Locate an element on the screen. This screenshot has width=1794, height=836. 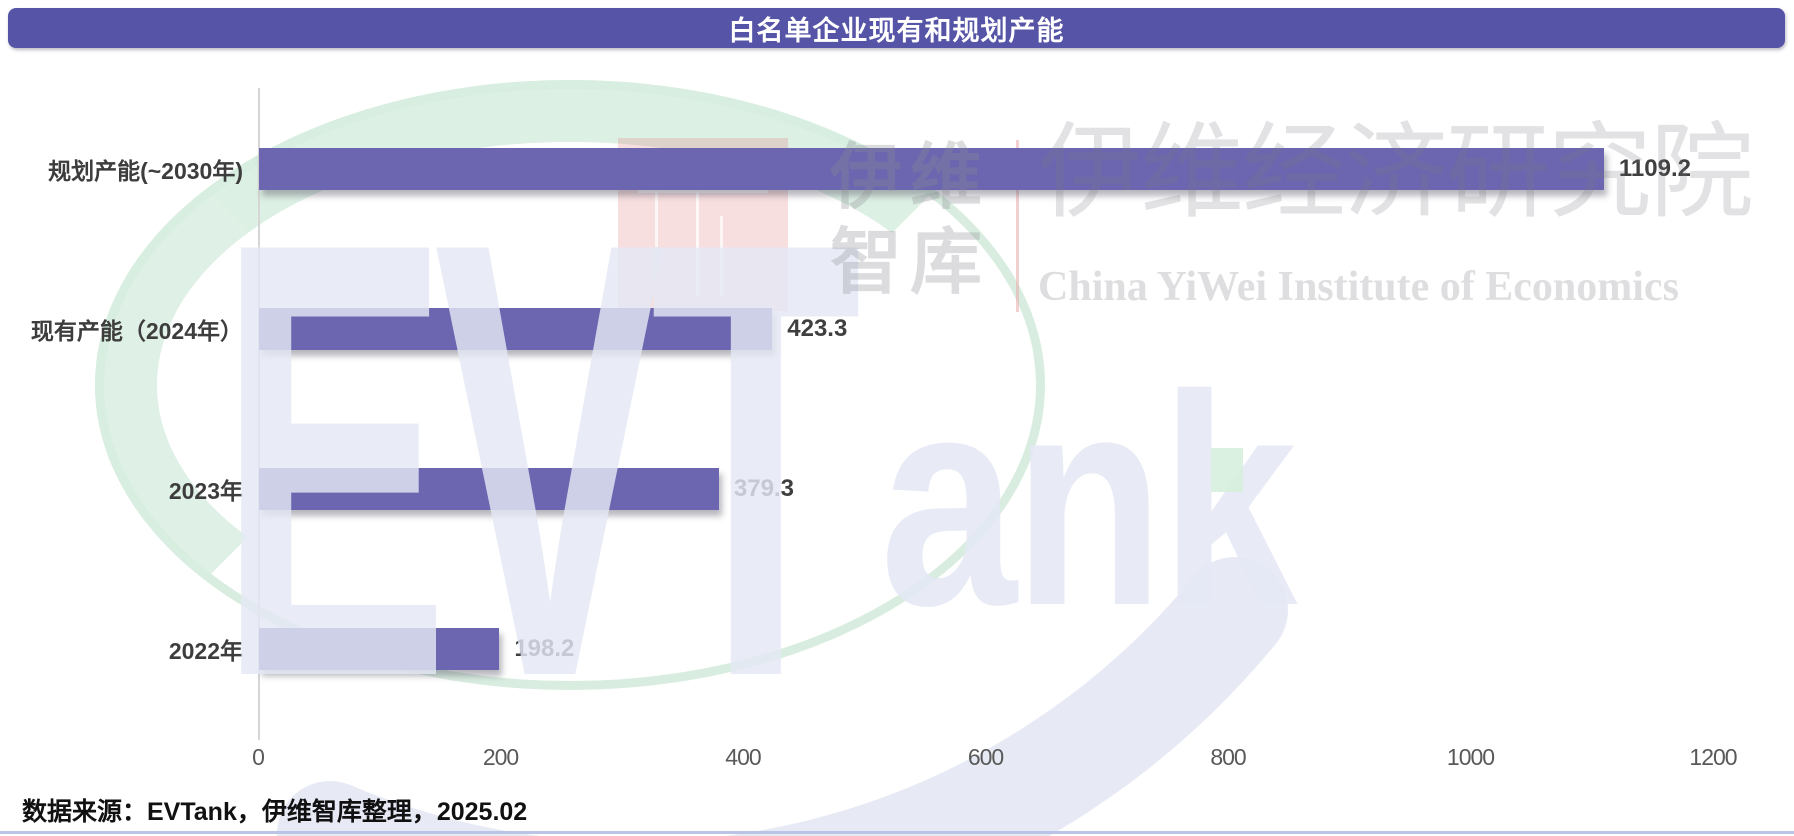
x-tick: 400 is located at coordinates (743, 757).